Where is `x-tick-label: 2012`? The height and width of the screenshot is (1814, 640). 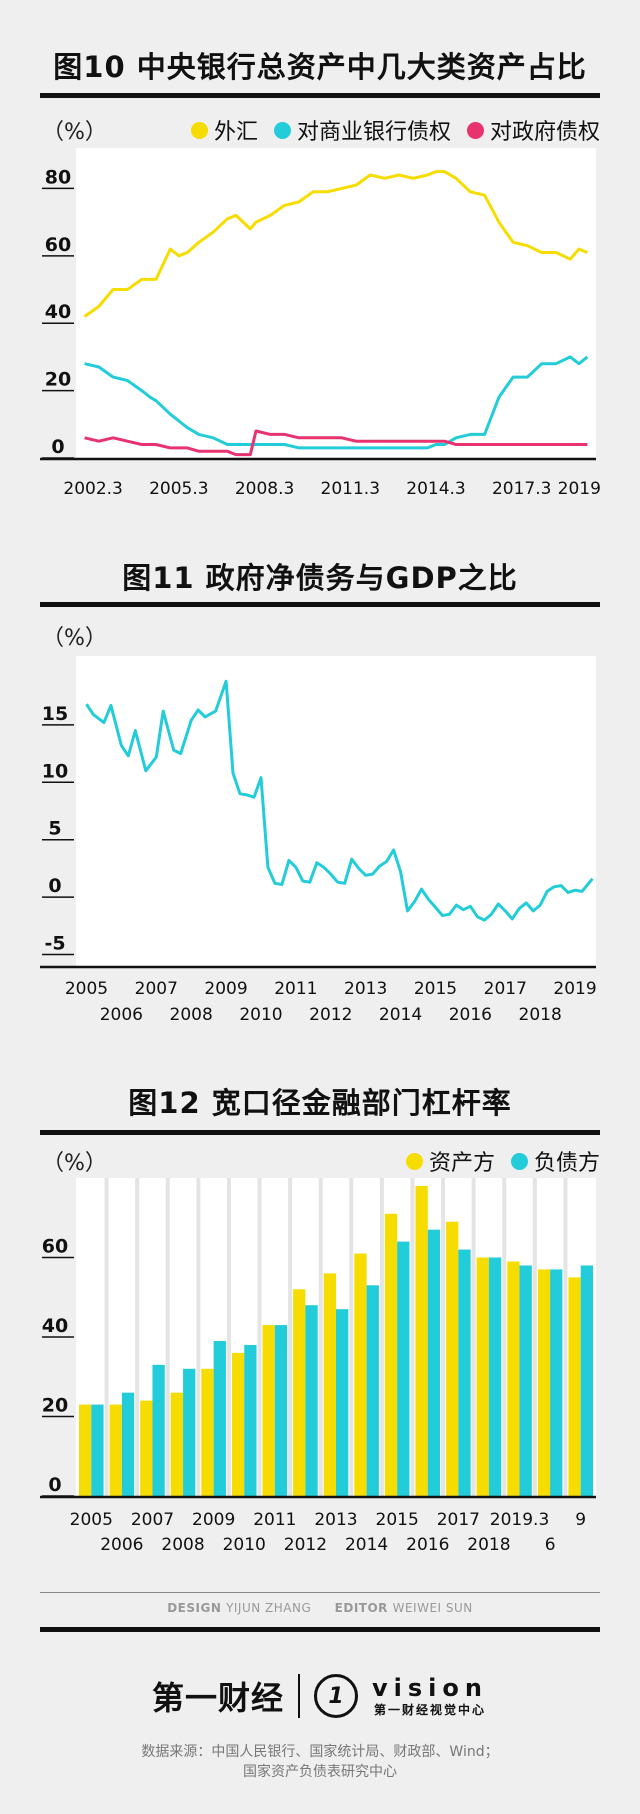
x-tick-label: 2012 is located at coordinates (330, 1015).